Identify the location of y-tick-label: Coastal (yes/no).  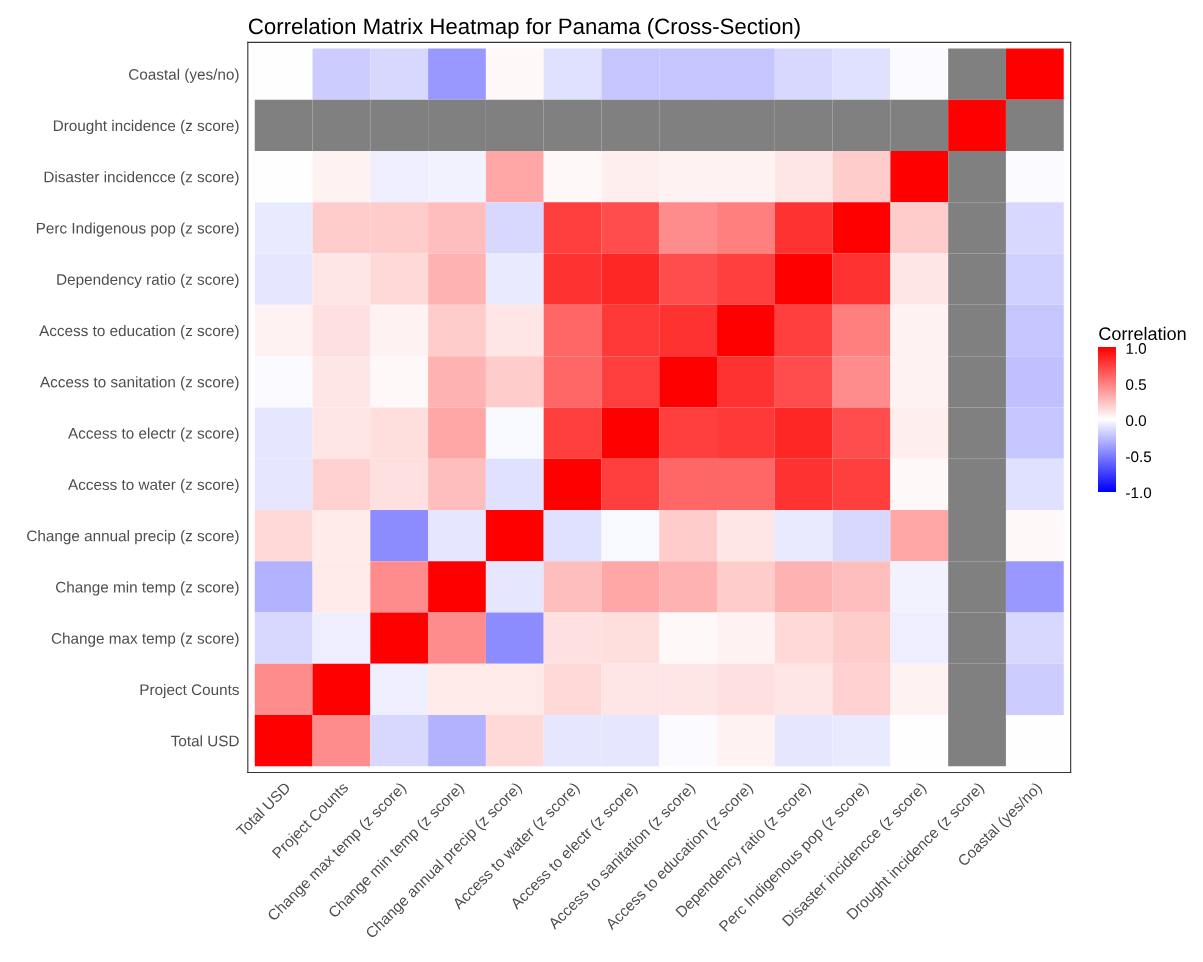
(184, 75).